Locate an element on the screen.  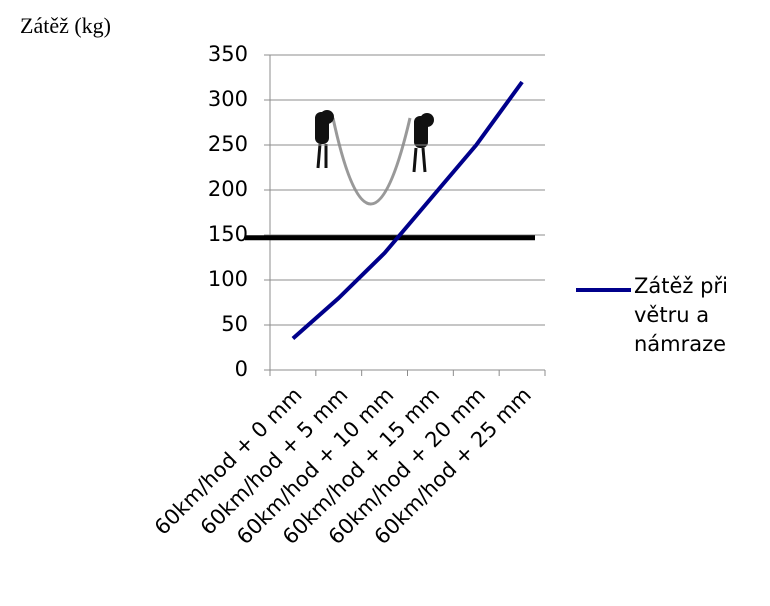
y-tick-label: 0 is located at coordinates (241, 369).